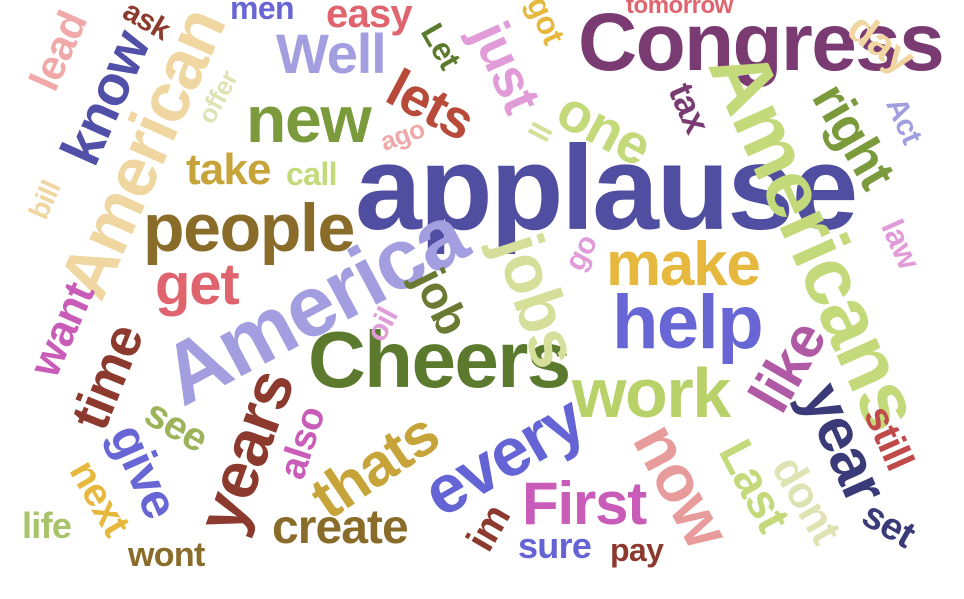 The height and width of the screenshot is (599, 964). What do you see at coordinates (688, 322) in the screenshot?
I see `word-help: help` at bounding box center [688, 322].